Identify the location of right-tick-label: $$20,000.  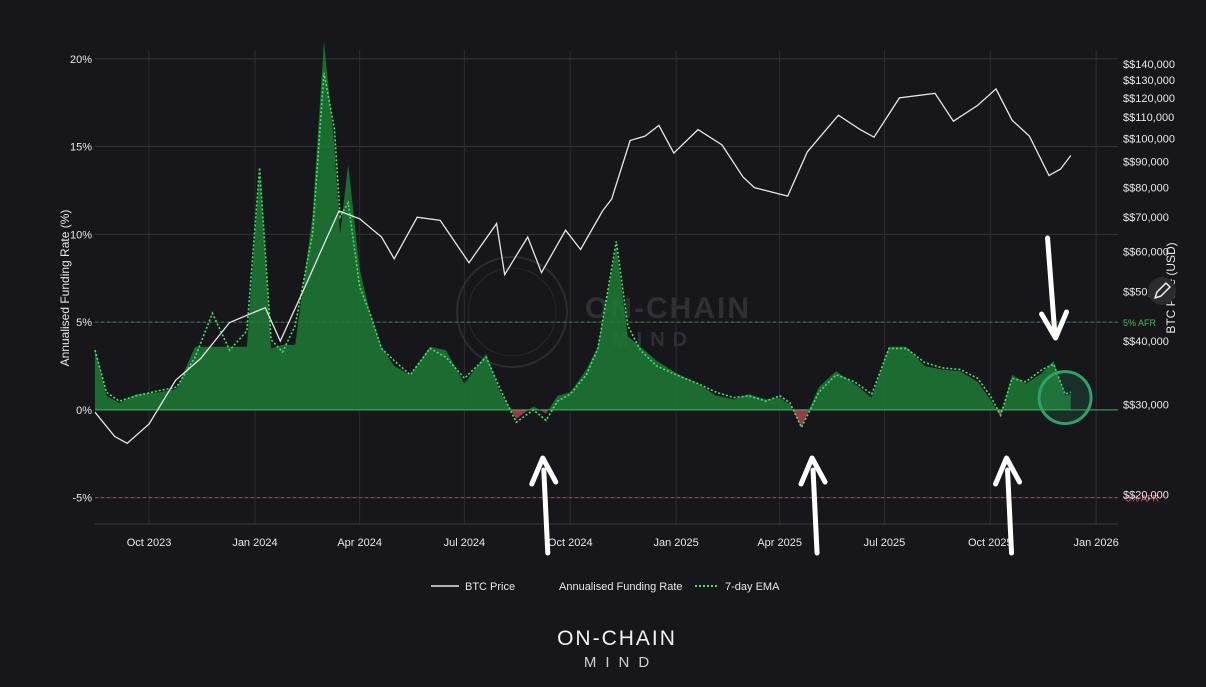
(1146, 495).